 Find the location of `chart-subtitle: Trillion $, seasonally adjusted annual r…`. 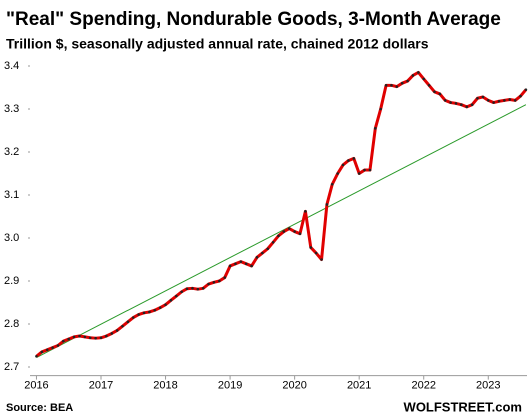

chart-subtitle: Trillion $, seasonally adjusted annual r… is located at coordinates (217, 44).